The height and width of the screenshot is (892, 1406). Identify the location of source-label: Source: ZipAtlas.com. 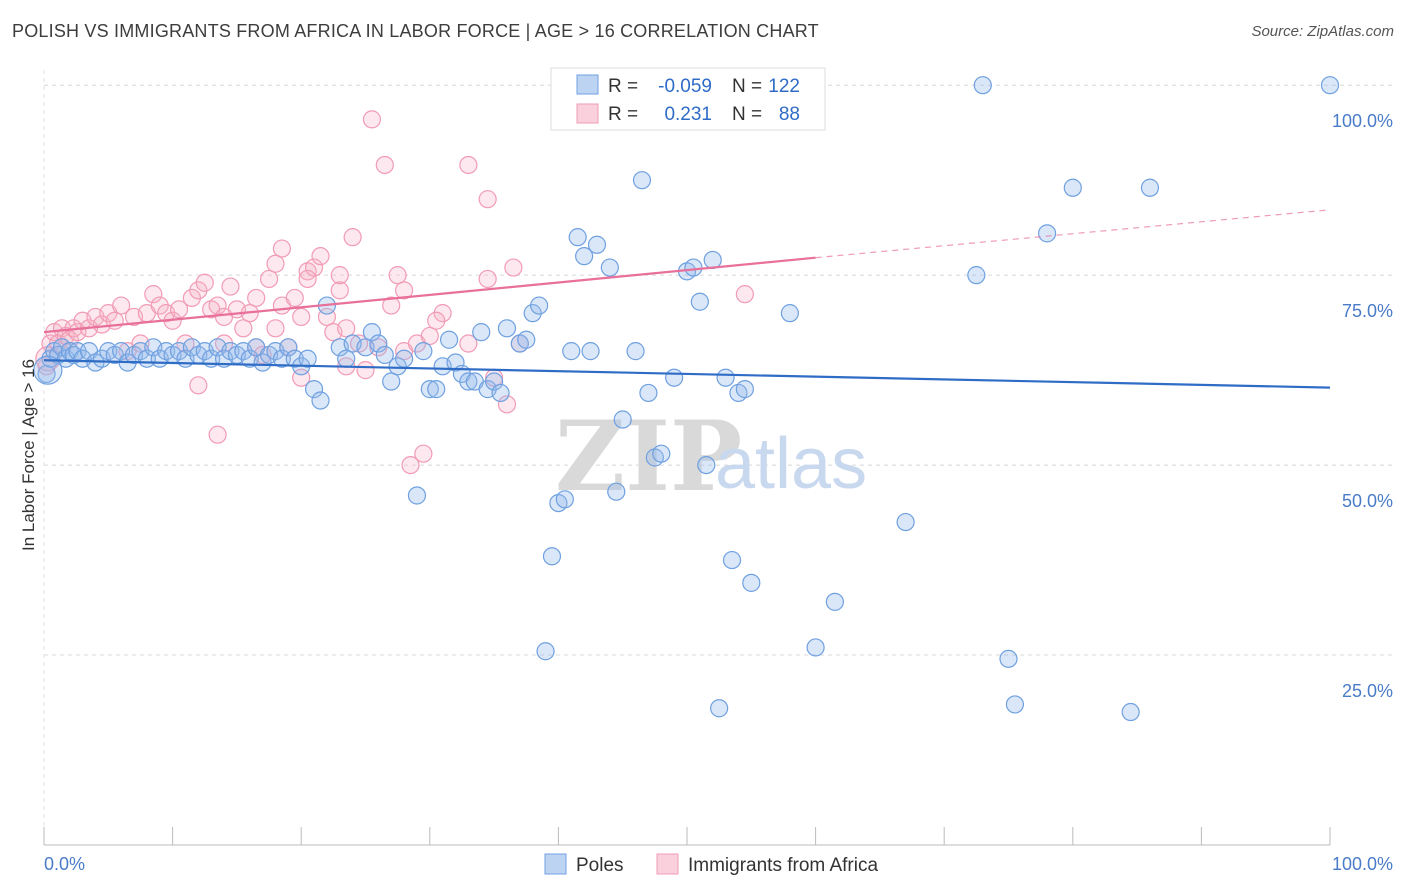
(1322, 31).